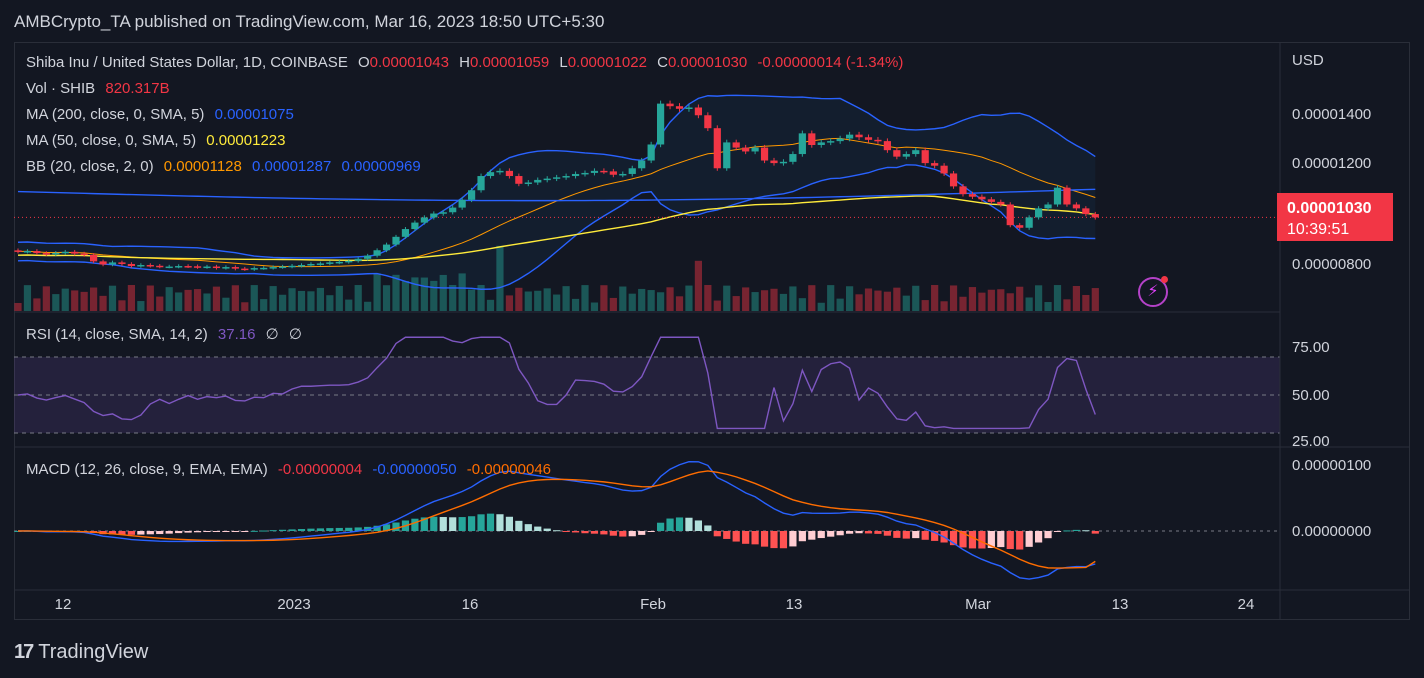 This screenshot has width=1424, height=678. I want to click on open-label: O, so click(364, 62).